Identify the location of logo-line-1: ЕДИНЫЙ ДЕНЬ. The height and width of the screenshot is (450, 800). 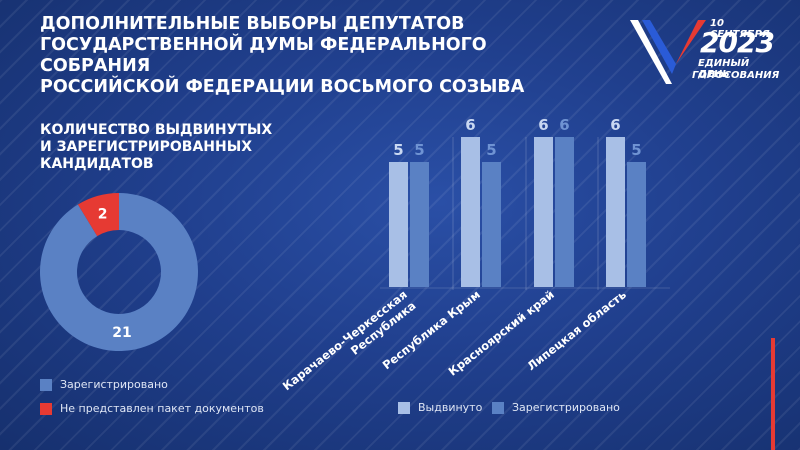
(724, 69).